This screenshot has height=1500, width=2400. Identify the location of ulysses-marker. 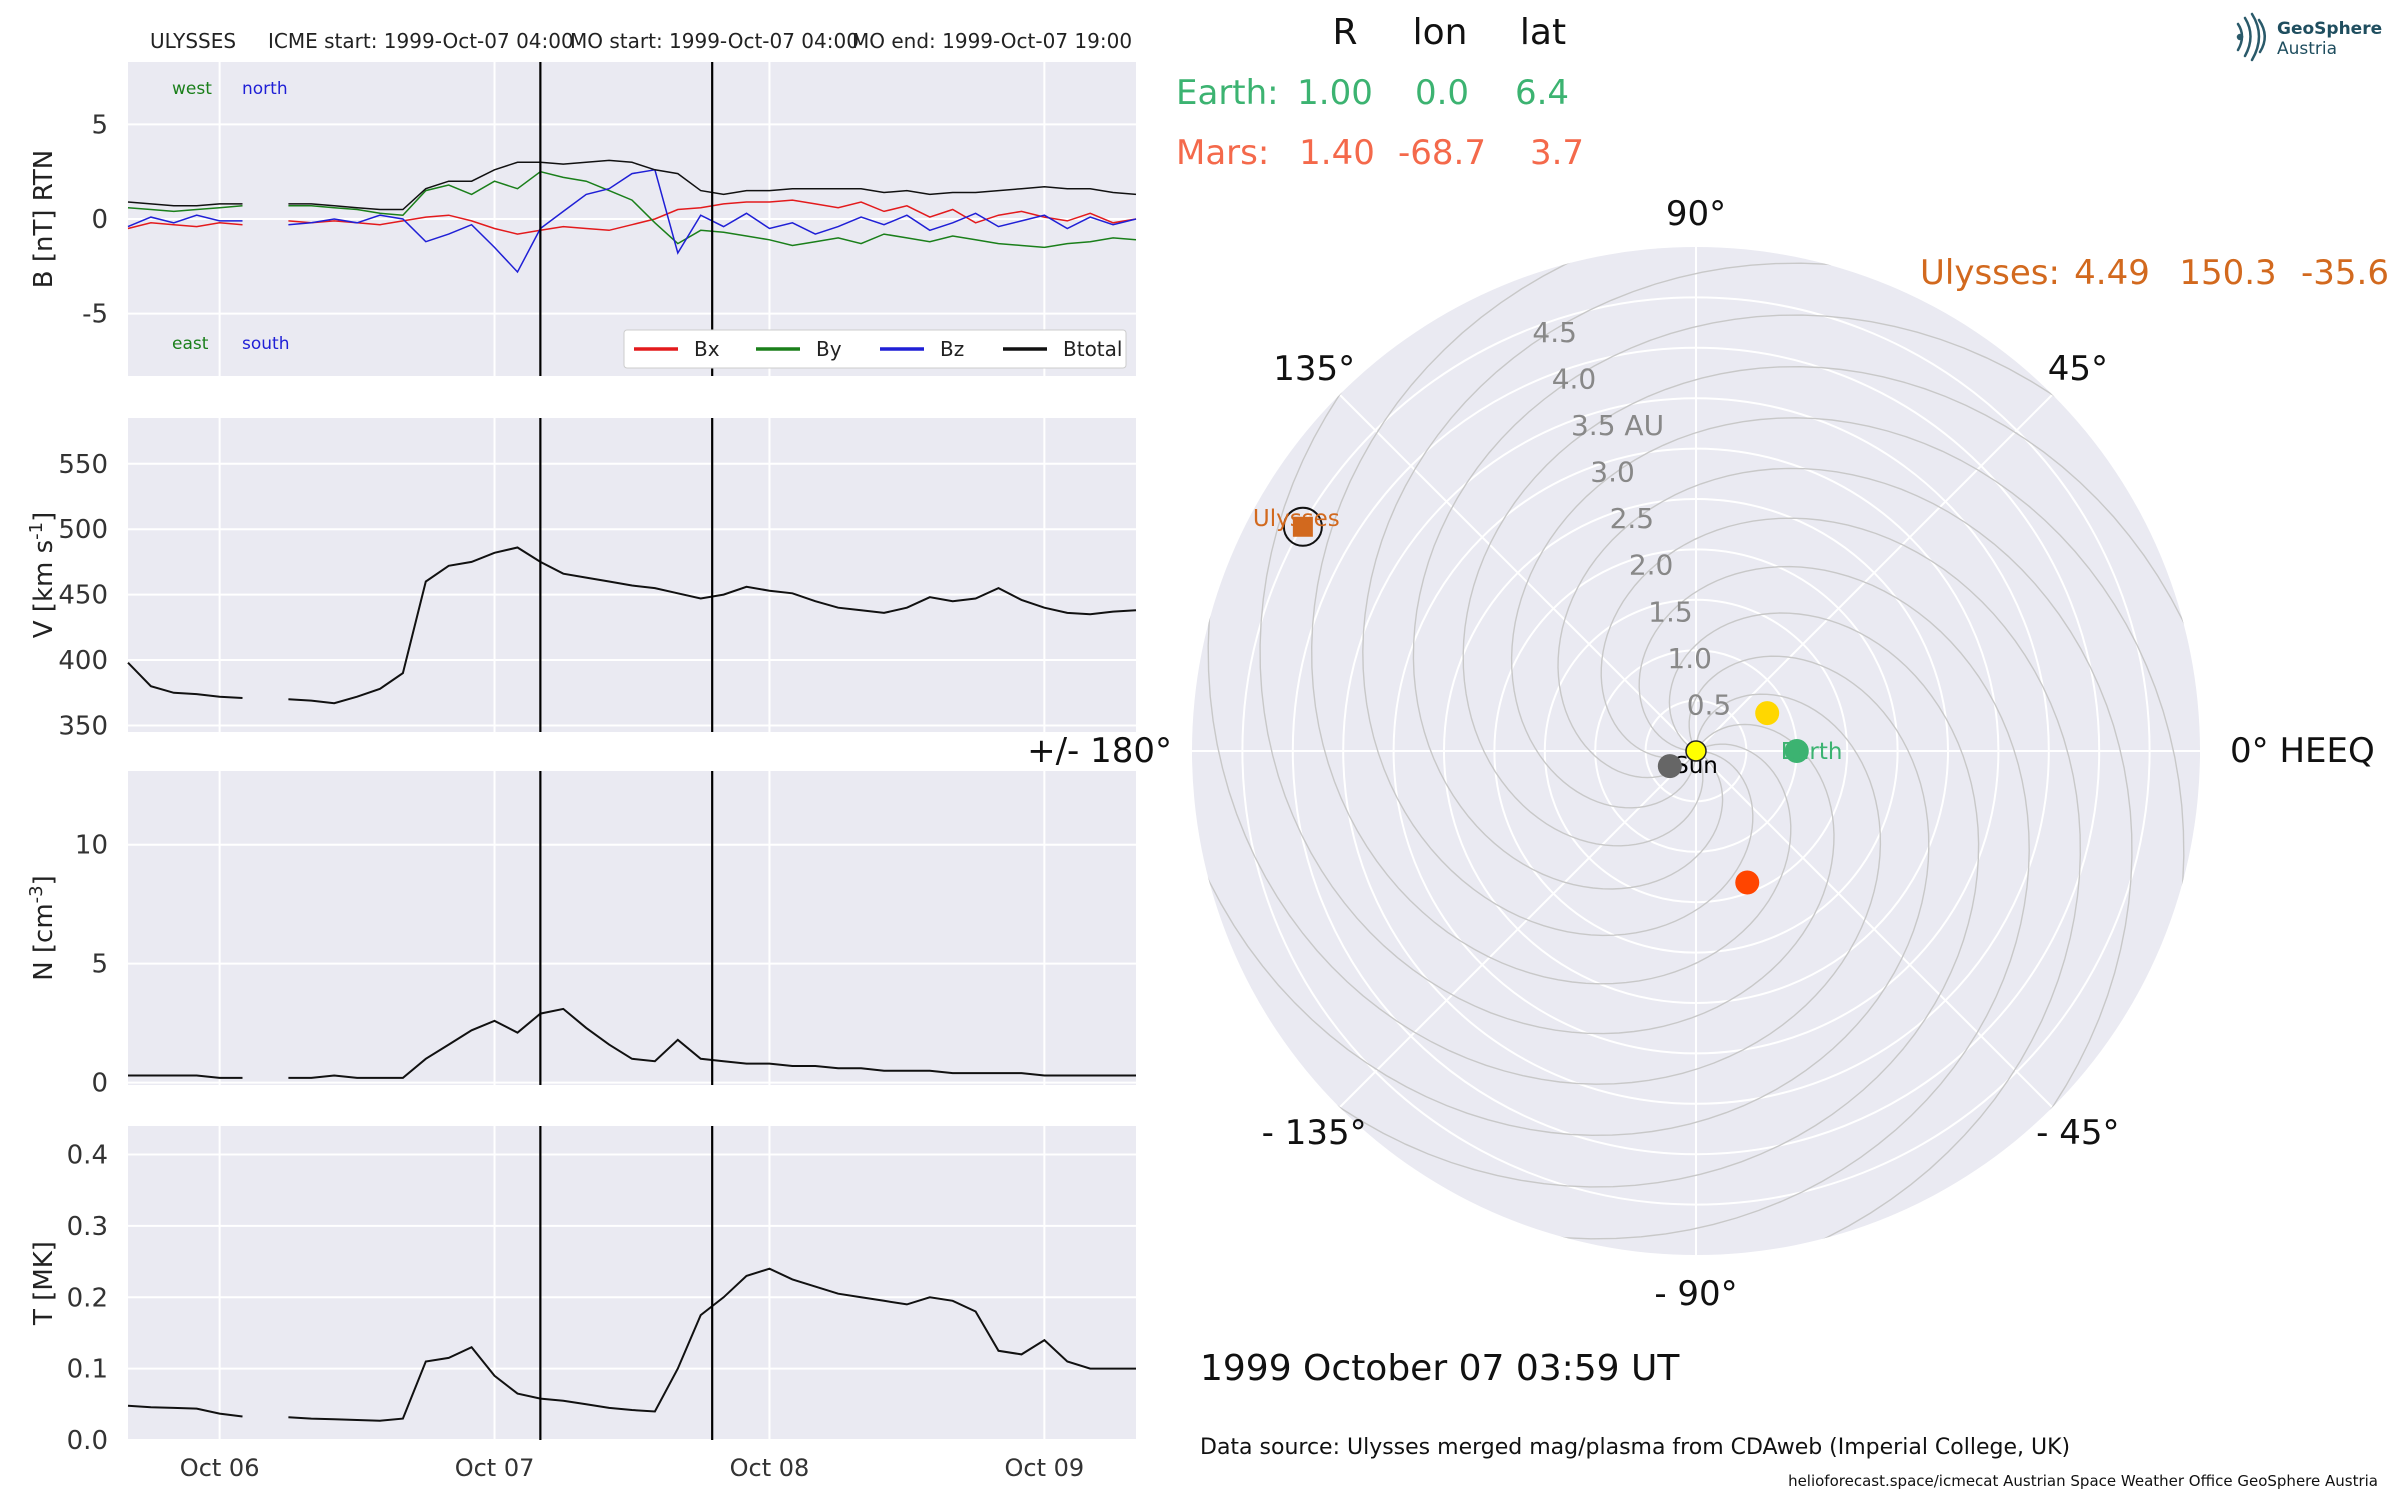
(1302, 526).